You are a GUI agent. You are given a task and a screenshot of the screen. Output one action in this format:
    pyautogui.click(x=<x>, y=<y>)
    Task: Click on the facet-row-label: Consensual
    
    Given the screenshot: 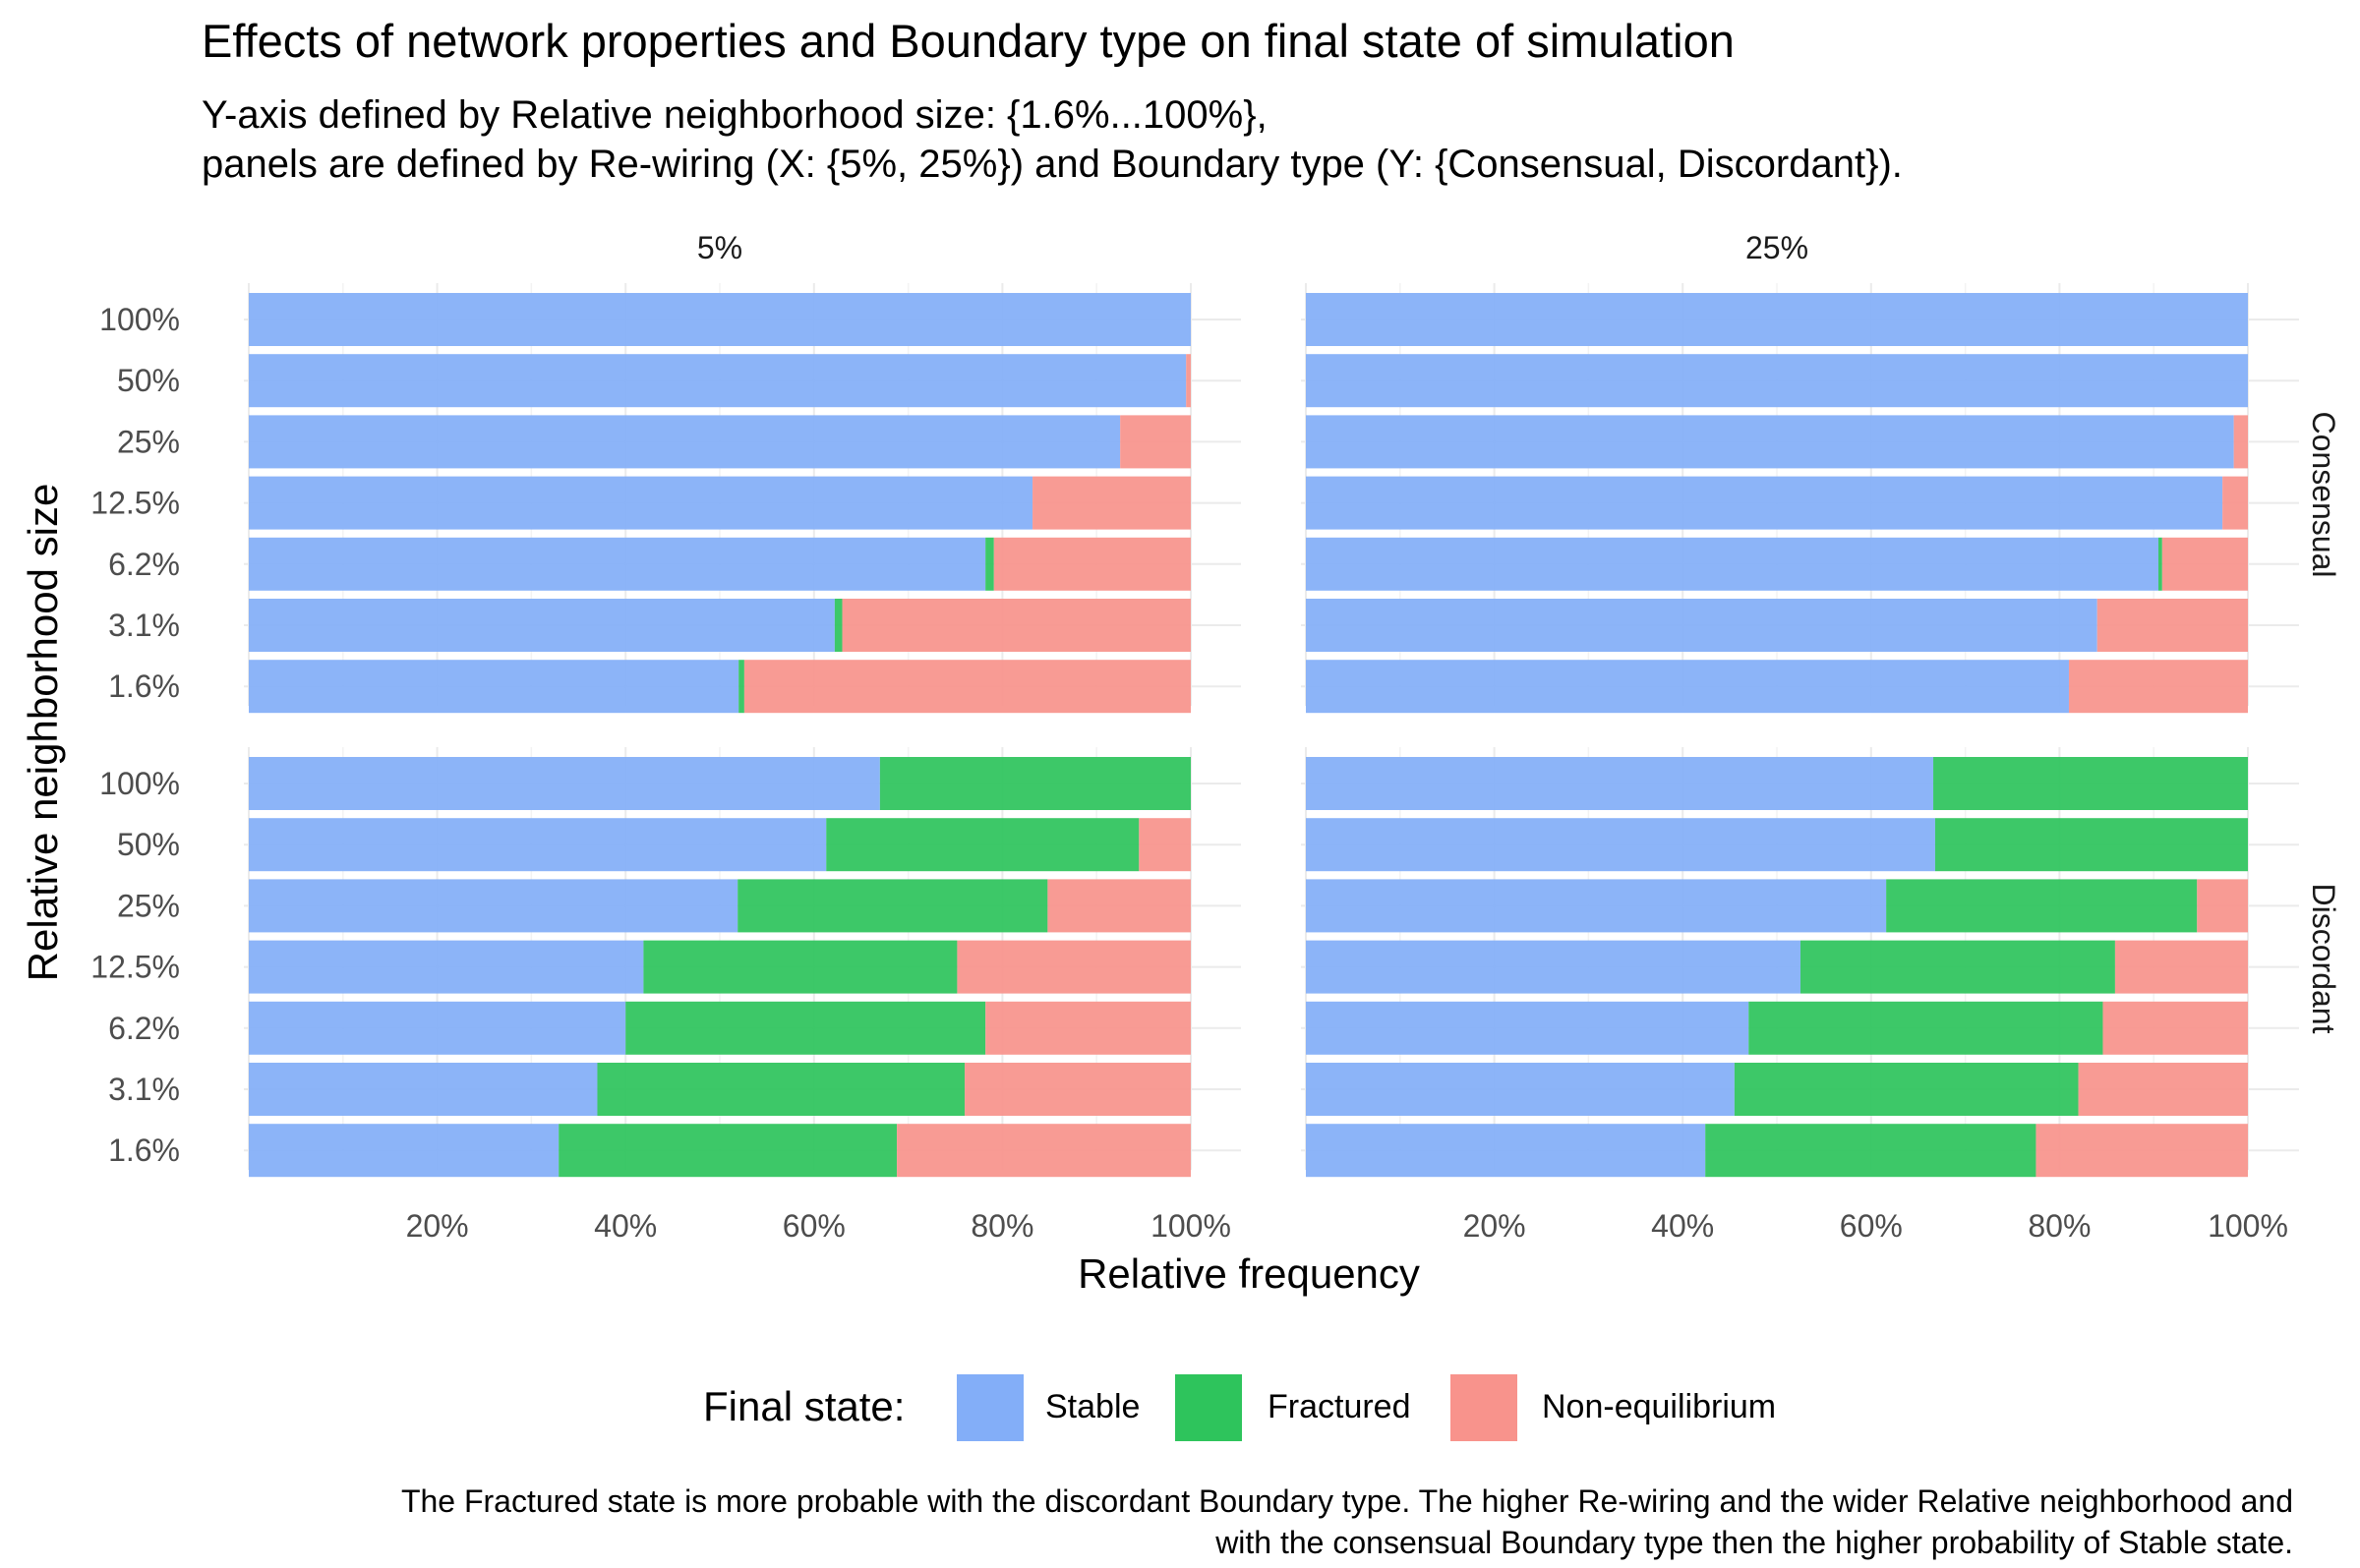 What is the action you would take?
    pyautogui.click(x=2323, y=495)
    